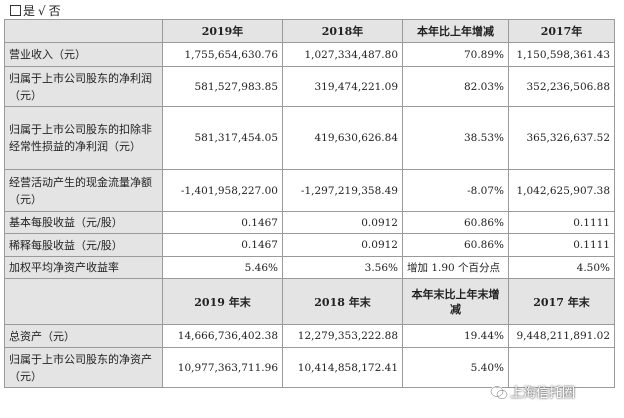 The height and width of the screenshot is (418, 624). I want to click on value-2018: 419,630,626.84, so click(342, 138).